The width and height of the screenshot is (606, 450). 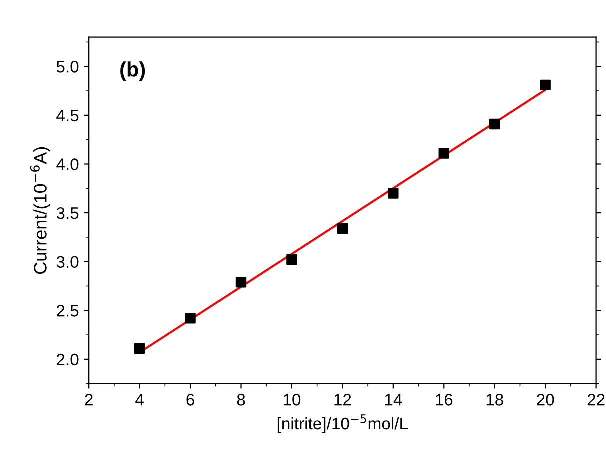 I want to click on y-tick-label: 2.5, so click(x=68, y=311).